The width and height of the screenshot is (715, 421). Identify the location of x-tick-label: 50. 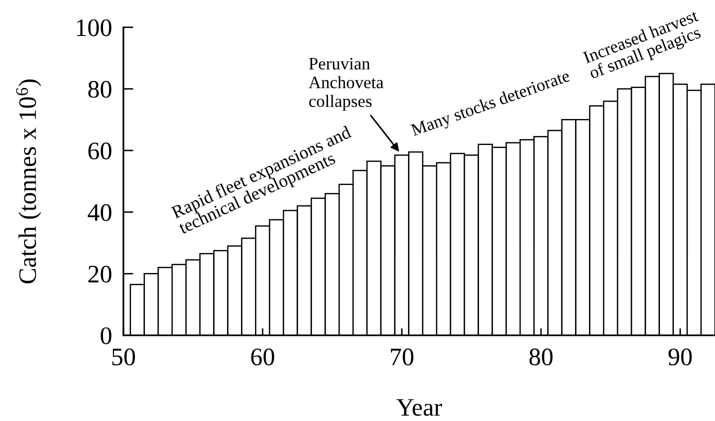
(123, 357).